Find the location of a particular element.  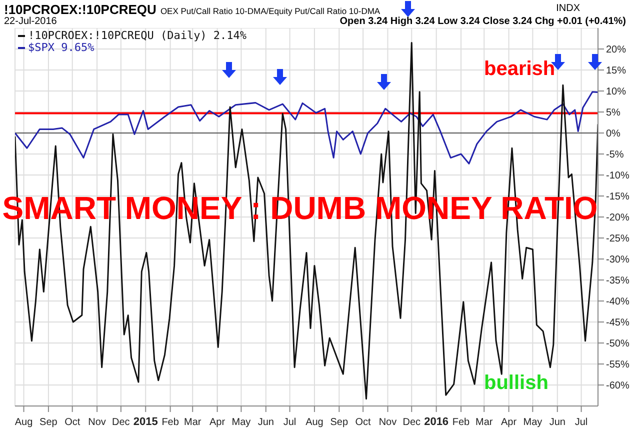

y-tick-label: 10% is located at coordinates (616, 92).